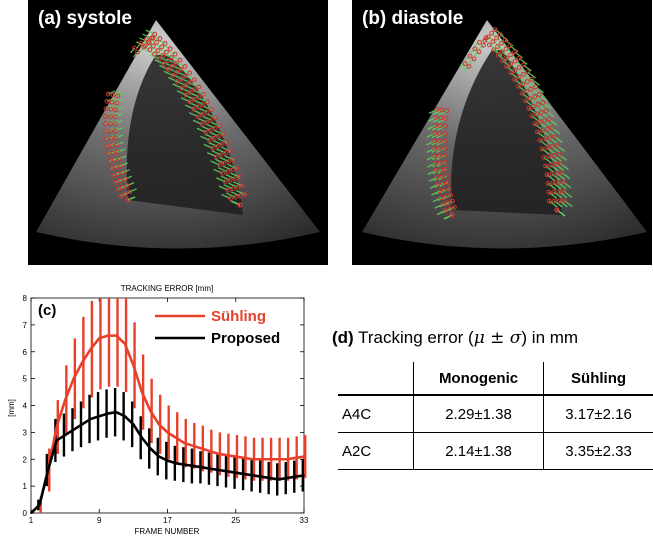  What do you see at coordinates (25, 513) in the screenshot?
I see `y-tick-label: 0` at bounding box center [25, 513].